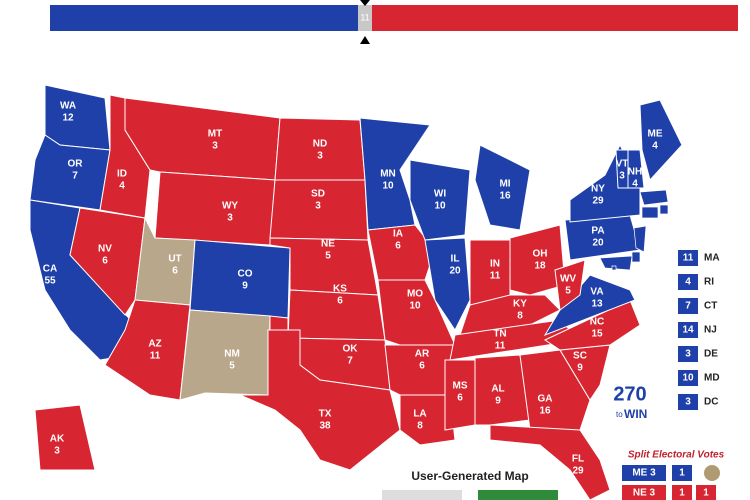 The width and height of the screenshot is (750, 500). Describe the element at coordinates (365, 3) in the screenshot. I see `marker-top` at that location.